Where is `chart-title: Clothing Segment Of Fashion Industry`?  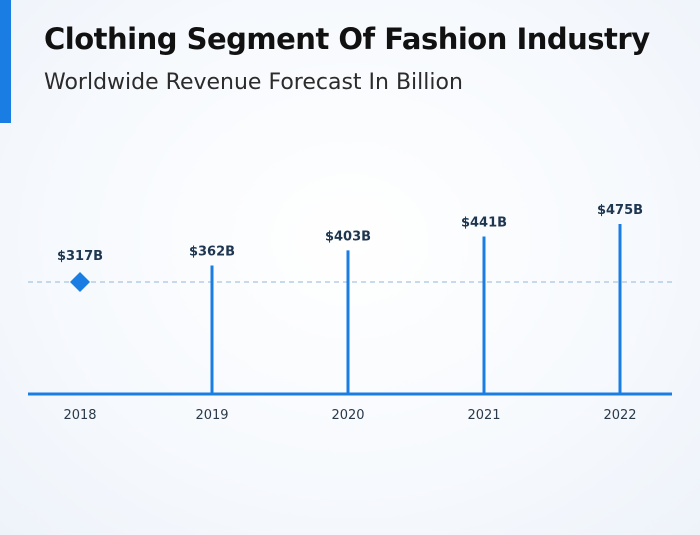 chart-title: Clothing Segment Of Fashion Industry is located at coordinates (347, 39).